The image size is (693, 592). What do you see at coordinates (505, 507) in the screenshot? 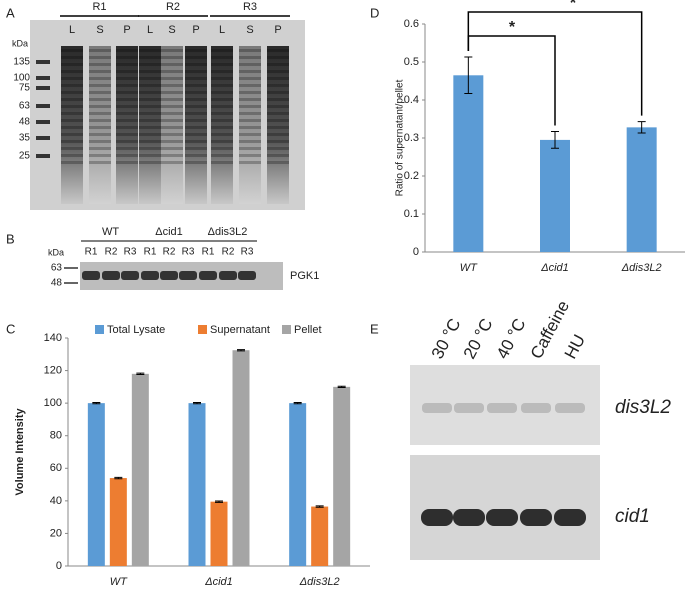
I see `northern-image-bottom` at bounding box center [505, 507].